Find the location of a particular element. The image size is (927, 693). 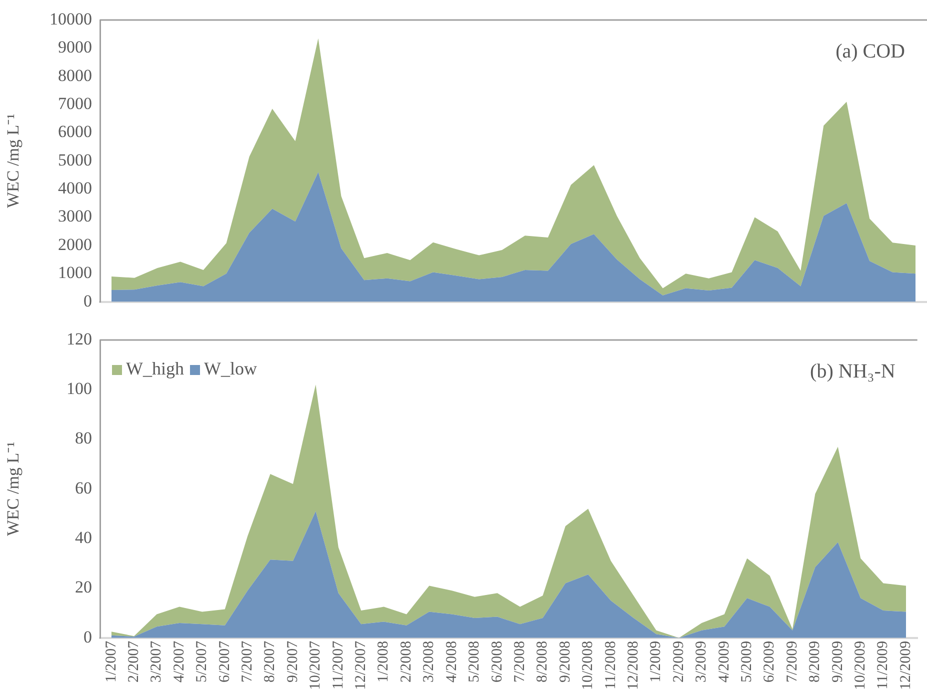

x-tick-label: 3/2008 is located at coordinates (429, 661).